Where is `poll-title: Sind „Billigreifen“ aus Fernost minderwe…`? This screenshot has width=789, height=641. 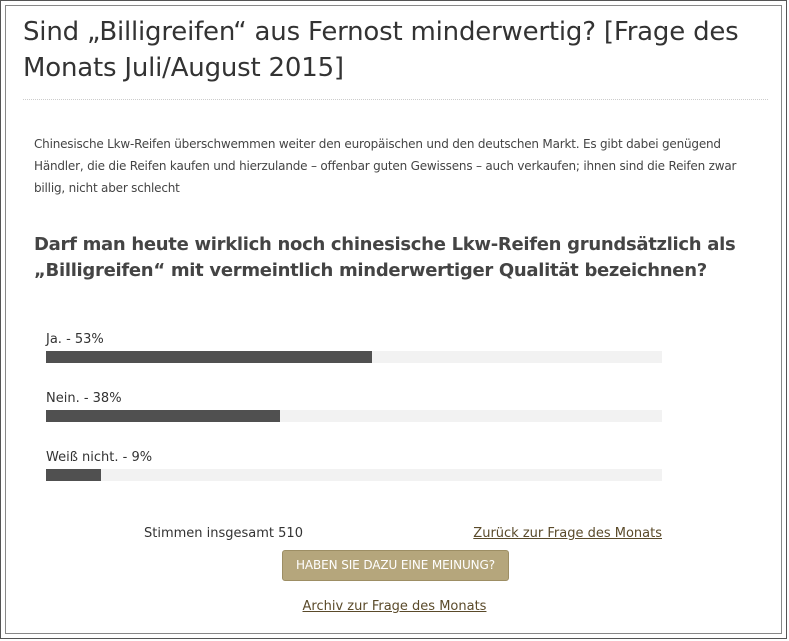
poll-title: Sind „Billigreifen“ aus Fernost minderwe… is located at coordinates (381, 50).